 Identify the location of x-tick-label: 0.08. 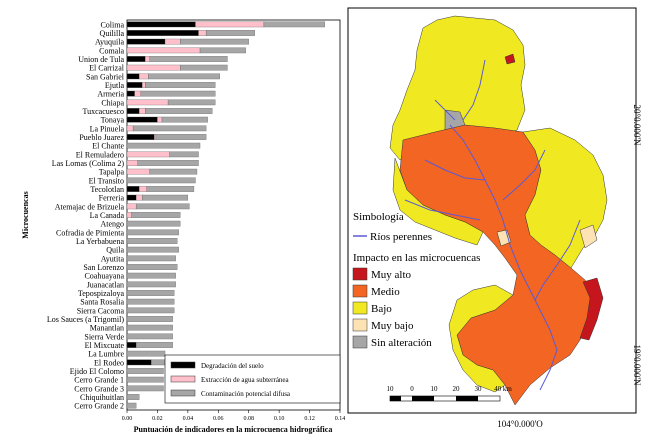
(248, 419).